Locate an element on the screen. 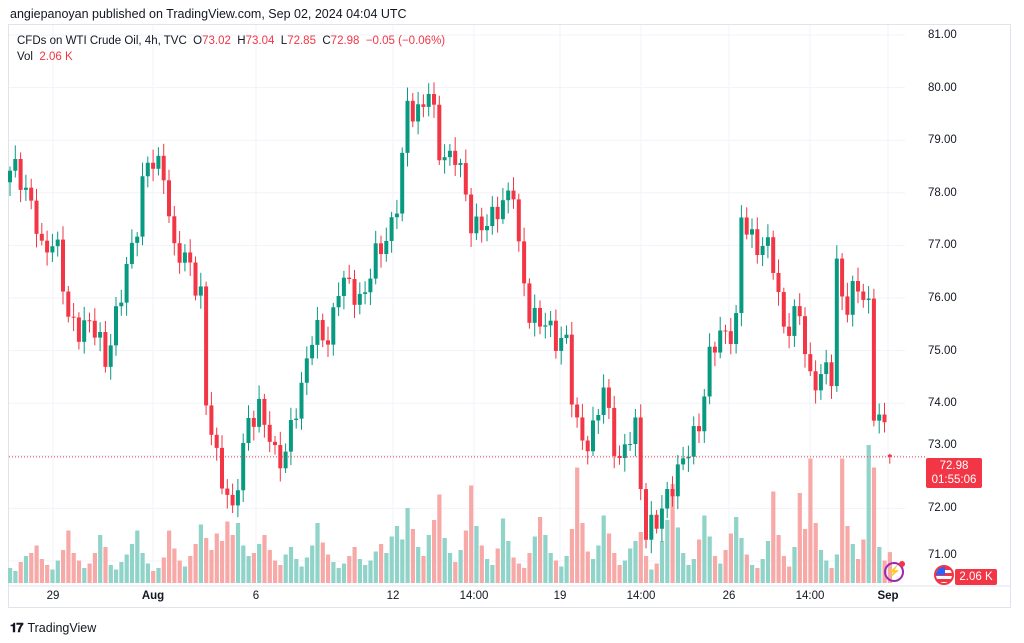 This screenshot has width=1024, height=643. last-price: 72.98 is located at coordinates (954, 466).